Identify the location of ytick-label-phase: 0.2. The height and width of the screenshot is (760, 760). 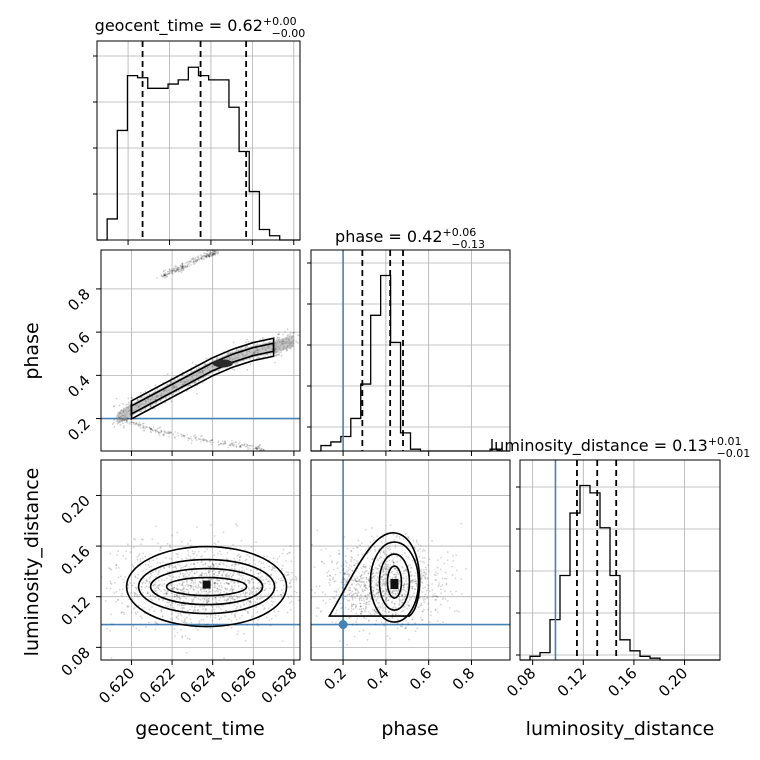
(79, 430).